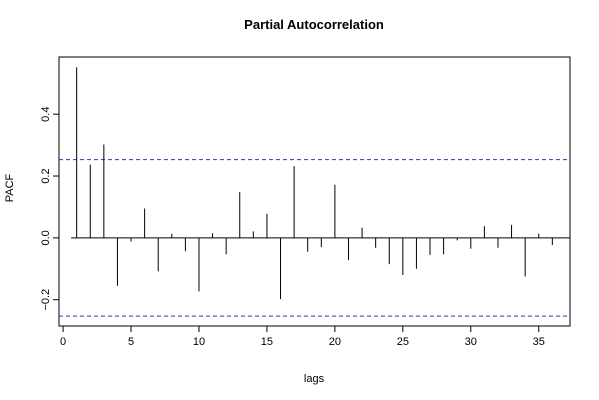 The image size is (599, 400). I want to click on y-tick-label: −0.2, so click(46, 300).